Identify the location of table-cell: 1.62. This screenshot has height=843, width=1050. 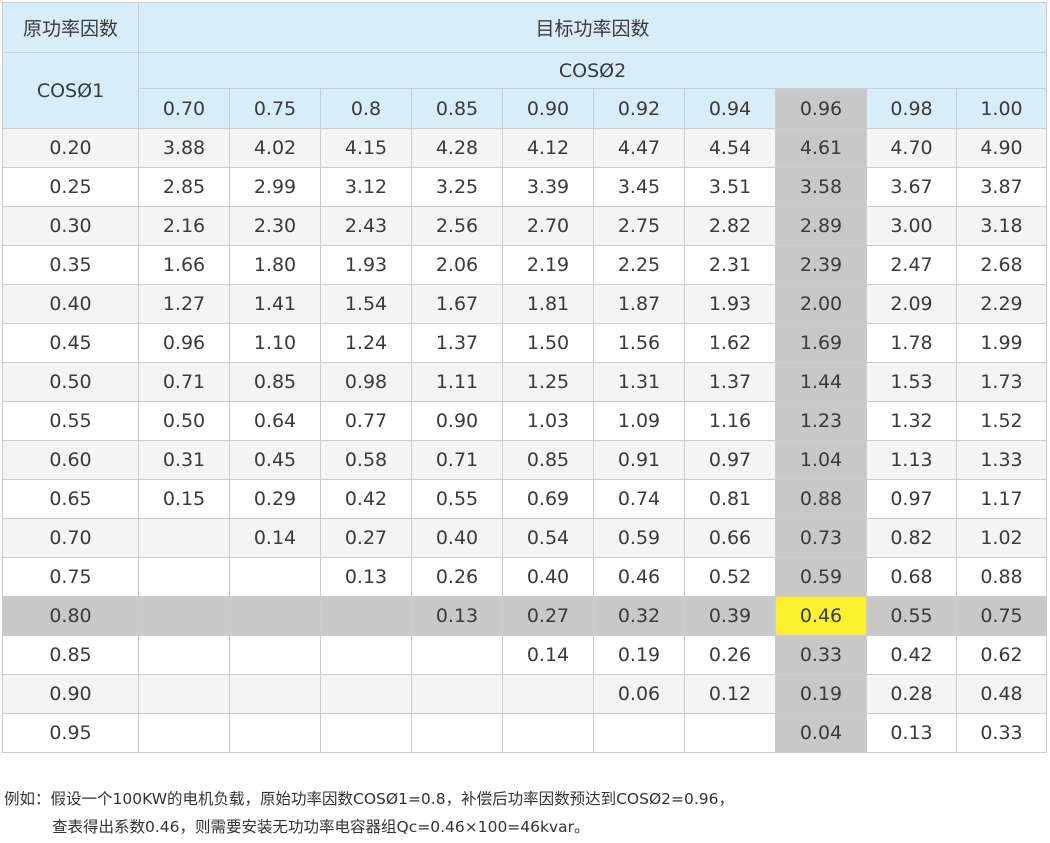
(730, 343).